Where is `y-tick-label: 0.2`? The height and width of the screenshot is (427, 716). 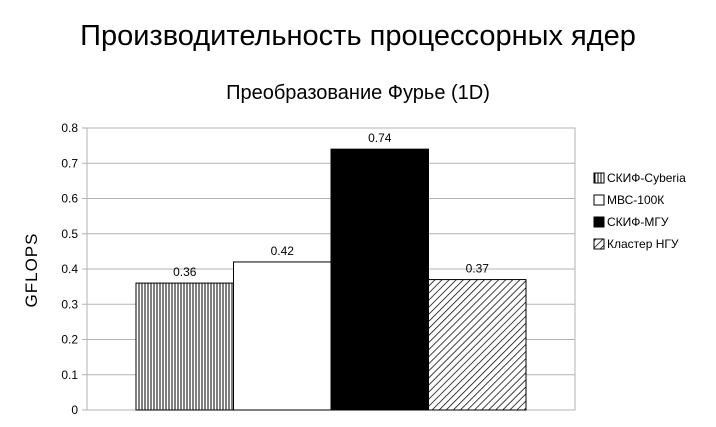
y-tick-label: 0.2 is located at coordinates (69, 340).